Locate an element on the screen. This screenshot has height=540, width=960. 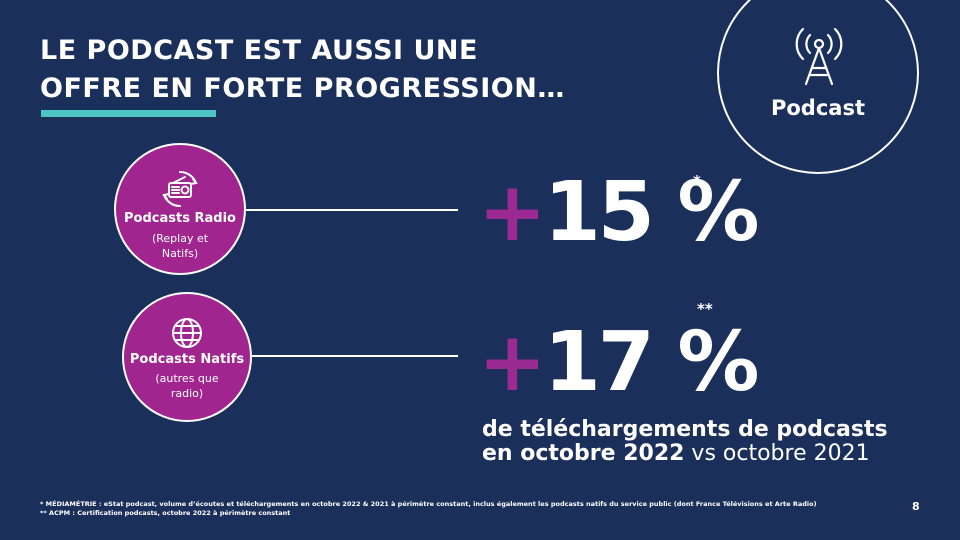
radio-icon is located at coordinates (180, 189).